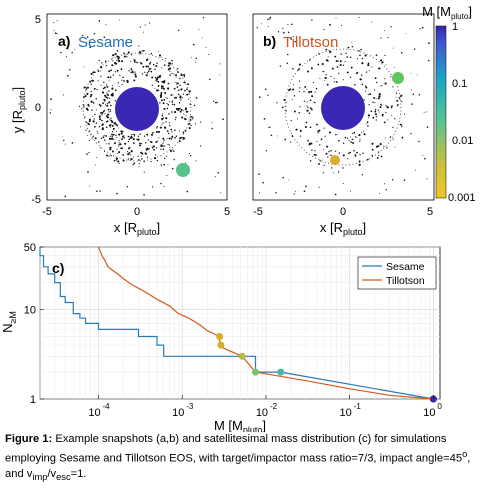  What do you see at coordinates (462, 198) in the screenshot?
I see `colorbar-tick: 0.001` at bounding box center [462, 198].